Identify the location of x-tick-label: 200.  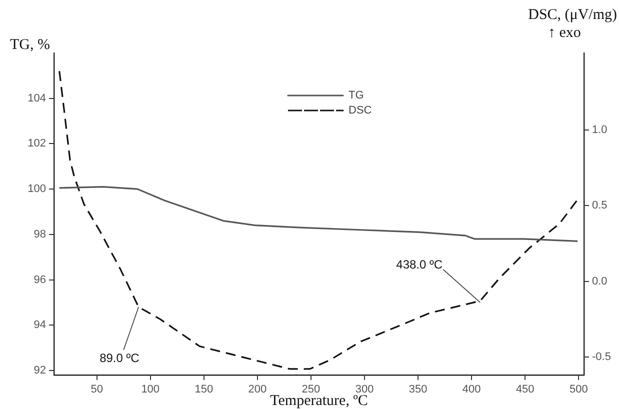
(257, 390).